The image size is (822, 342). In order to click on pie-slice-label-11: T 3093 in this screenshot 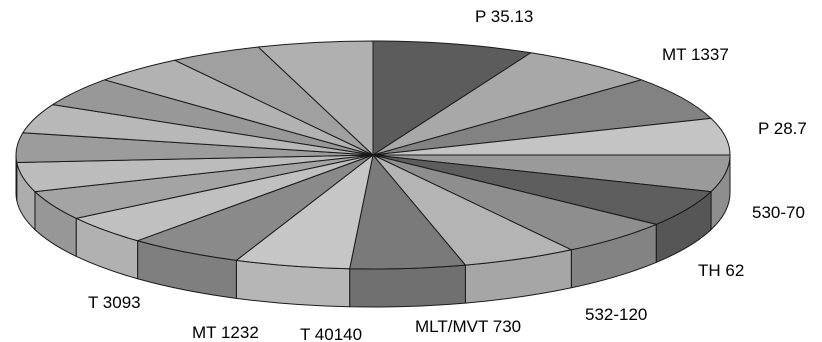, I will do `click(114, 302)`.